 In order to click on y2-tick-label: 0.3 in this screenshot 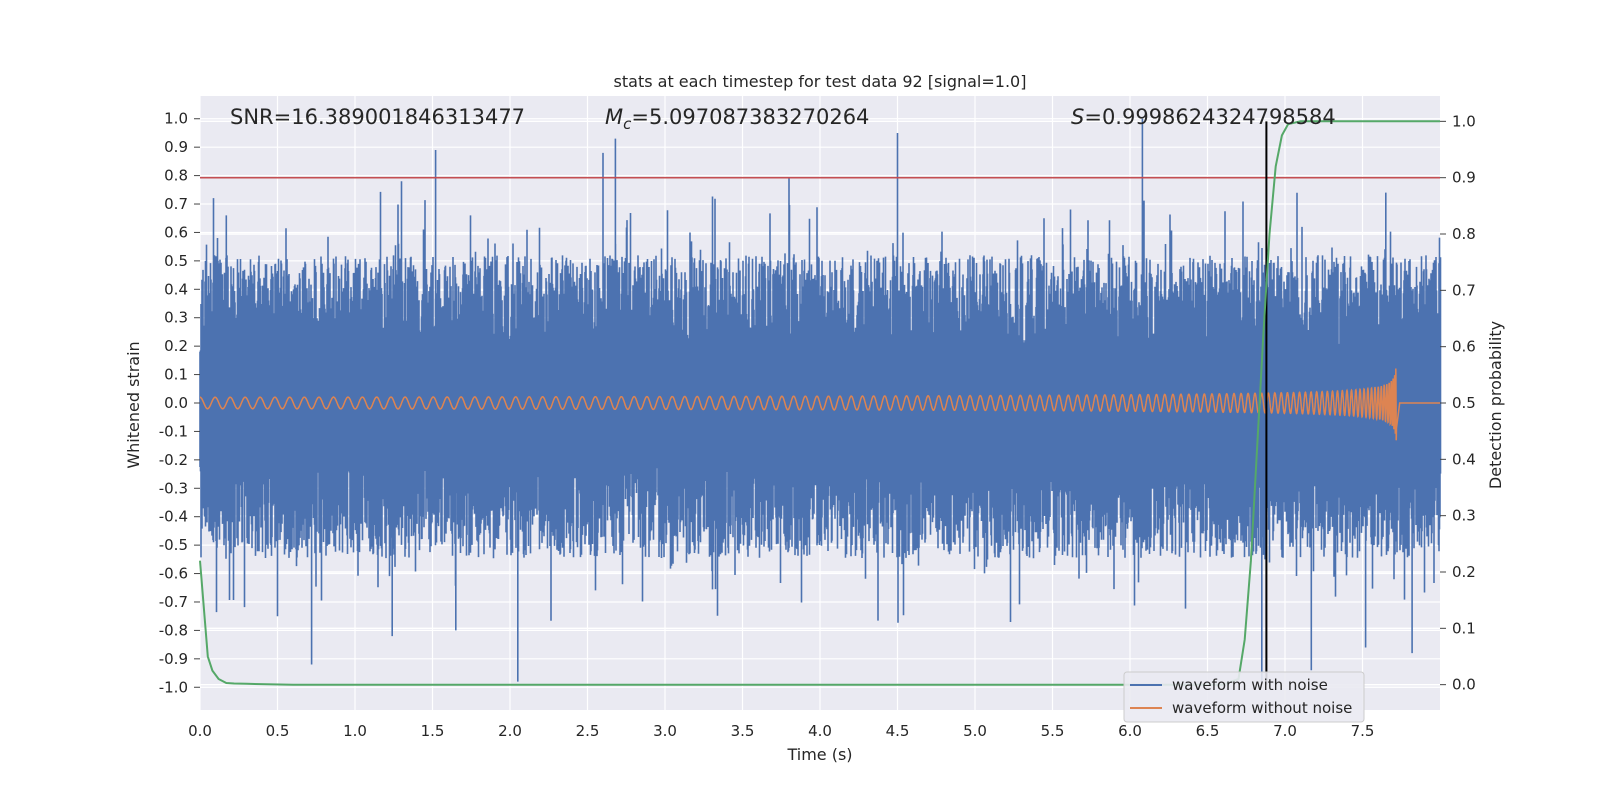, I will do `click(1464, 516)`.